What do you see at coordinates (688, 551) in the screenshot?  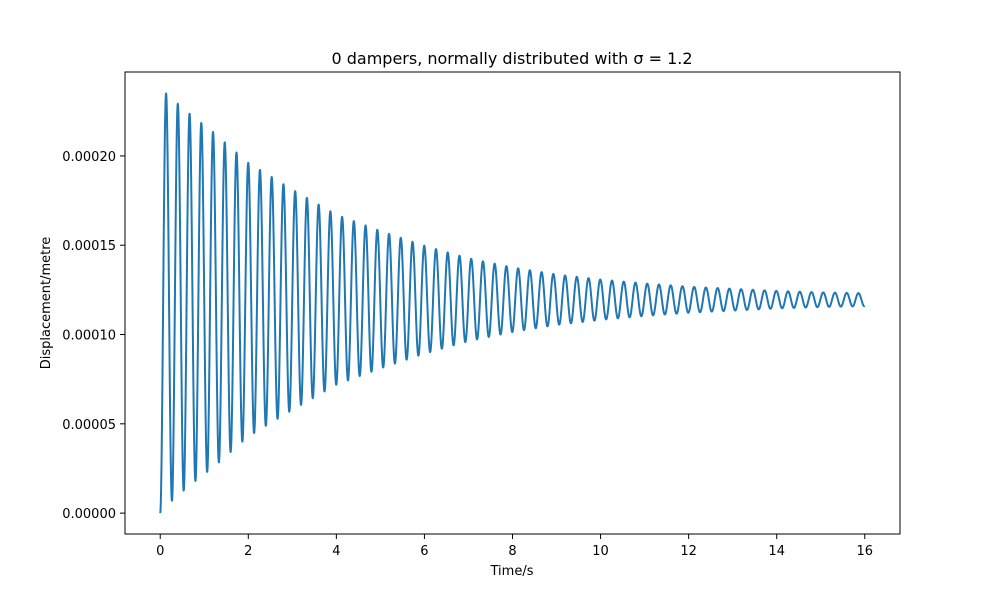 I see `x-tick-label: 12` at bounding box center [688, 551].